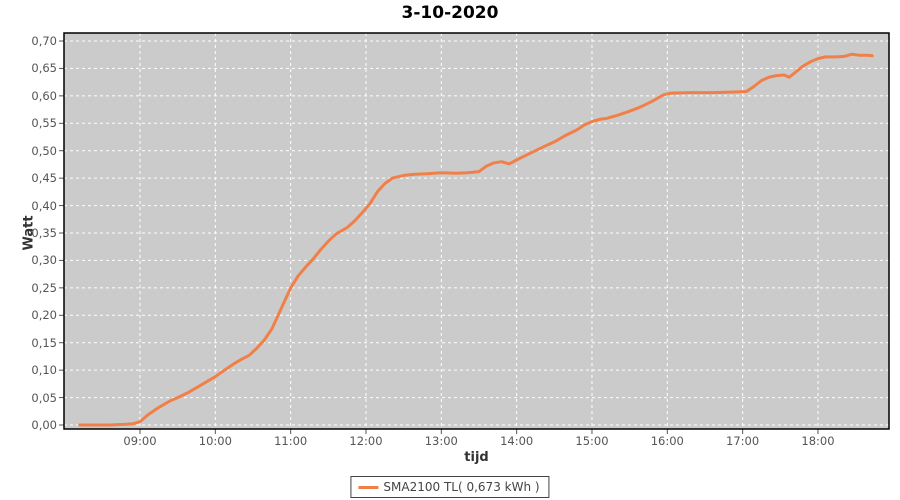  What do you see at coordinates (44, 425) in the screenshot?
I see `y-tick-label: 0,00` at bounding box center [44, 425].